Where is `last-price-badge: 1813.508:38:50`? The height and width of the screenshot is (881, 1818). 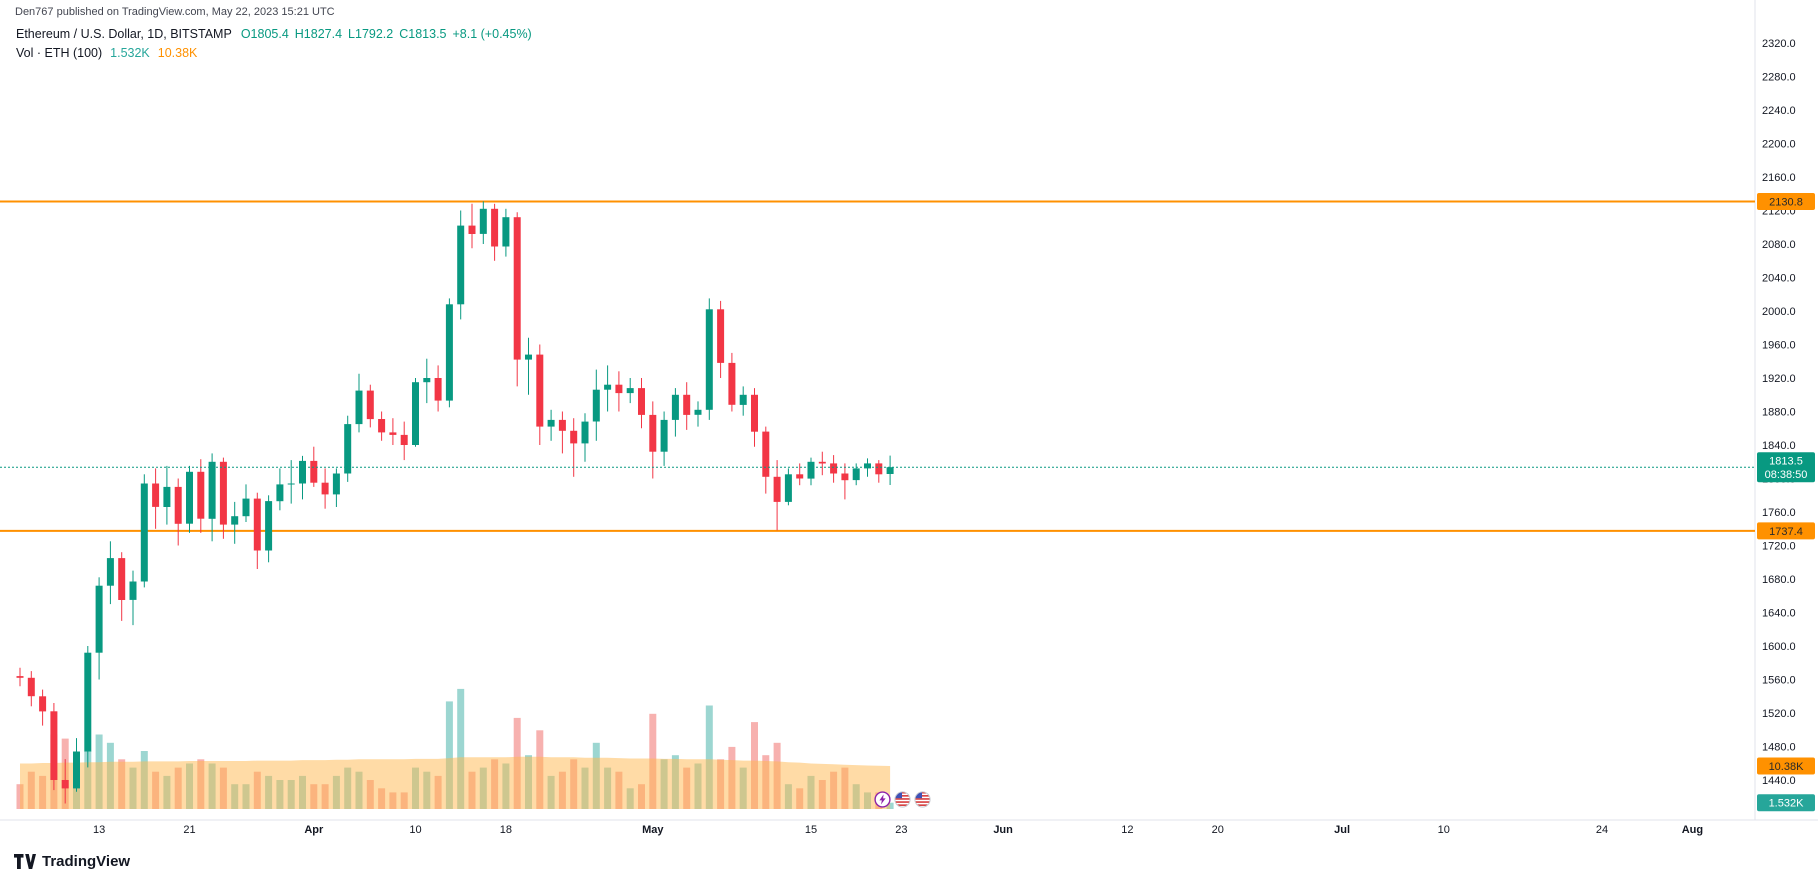 last-price-badge: 1813.508:38:50 is located at coordinates (1786, 467).